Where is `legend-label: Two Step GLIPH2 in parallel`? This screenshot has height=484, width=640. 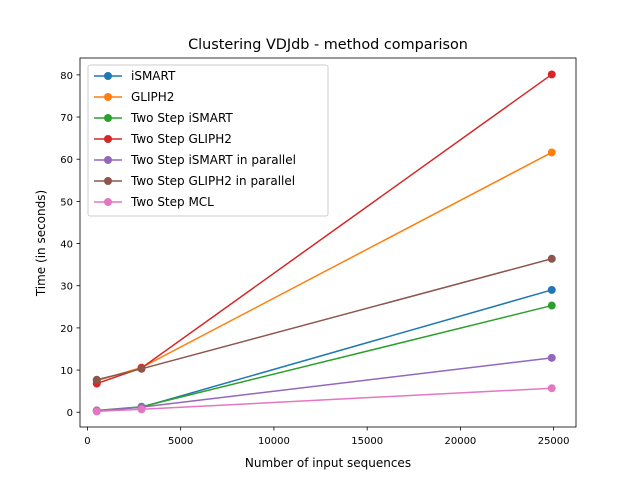 legend-label: Two Step GLIPH2 in parallel is located at coordinates (212, 181).